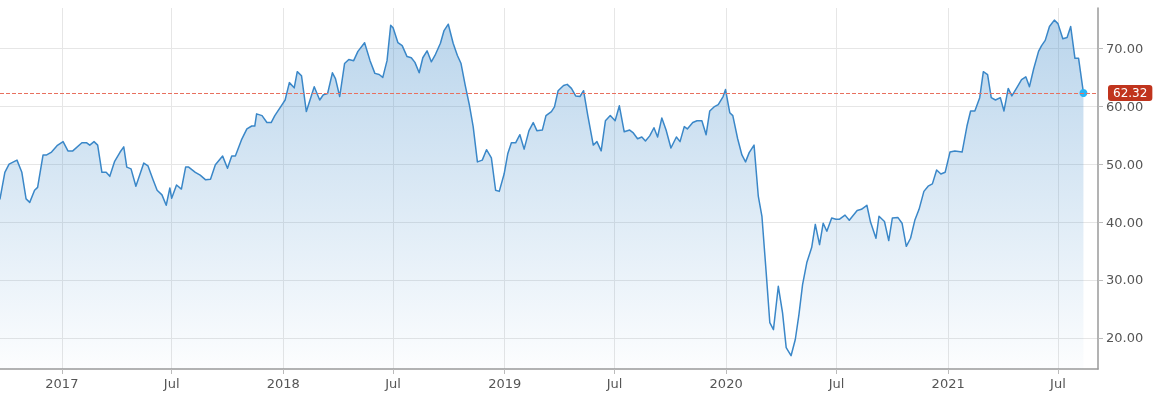 The image size is (1154, 400). What do you see at coordinates (62, 383) in the screenshot?
I see `x-tick-label: 2017` at bounding box center [62, 383].